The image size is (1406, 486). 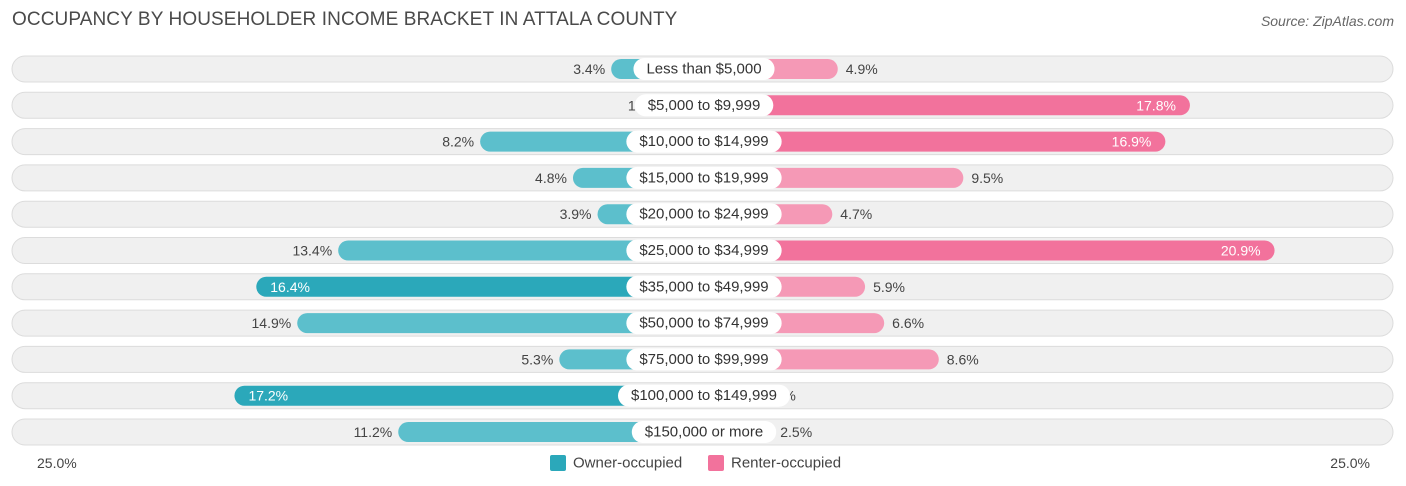 I want to click on axis-left-label: 25.0%, so click(x=57, y=463).